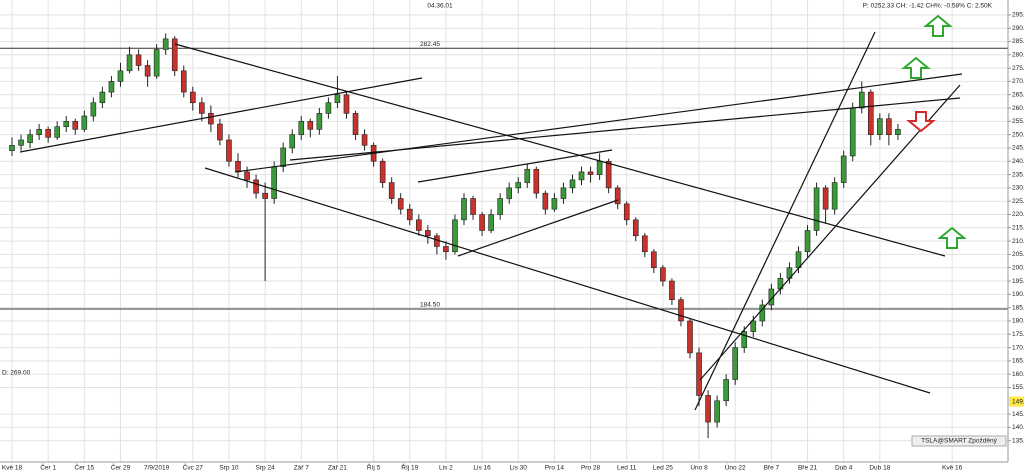  Describe the element at coordinates (663, 468) in the screenshot. I see `x-tick-label: Led 25` at that location.